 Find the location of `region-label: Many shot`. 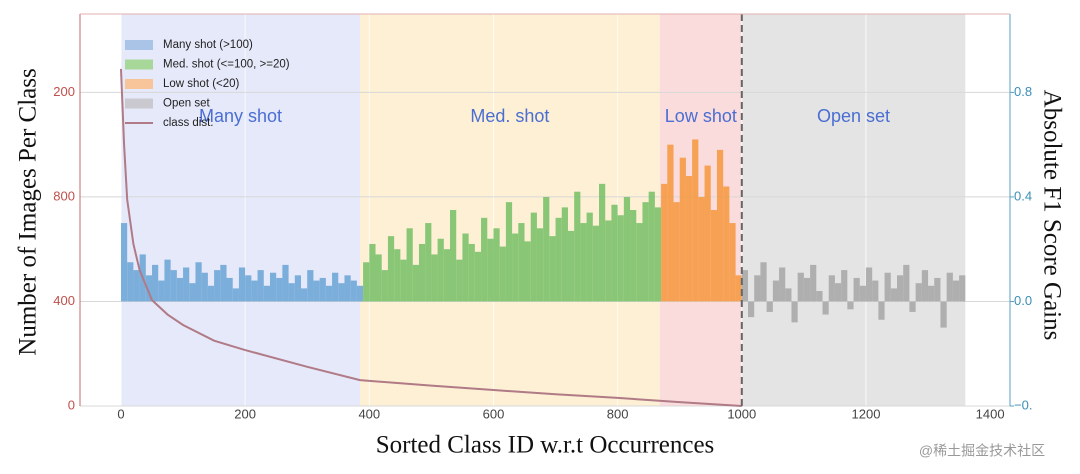

region-label: Many shot is located at coordinates (240, 116).